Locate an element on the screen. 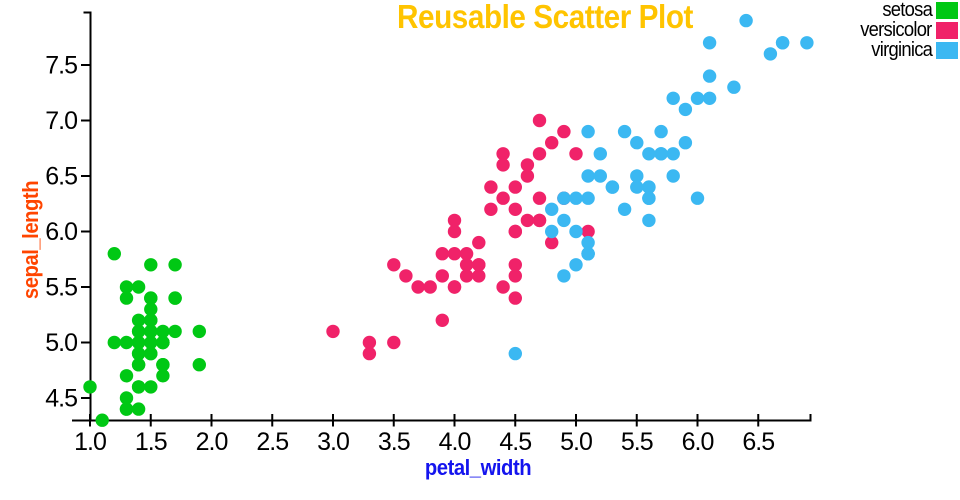  legend-label: setosa is located at coordinates (907, 10).